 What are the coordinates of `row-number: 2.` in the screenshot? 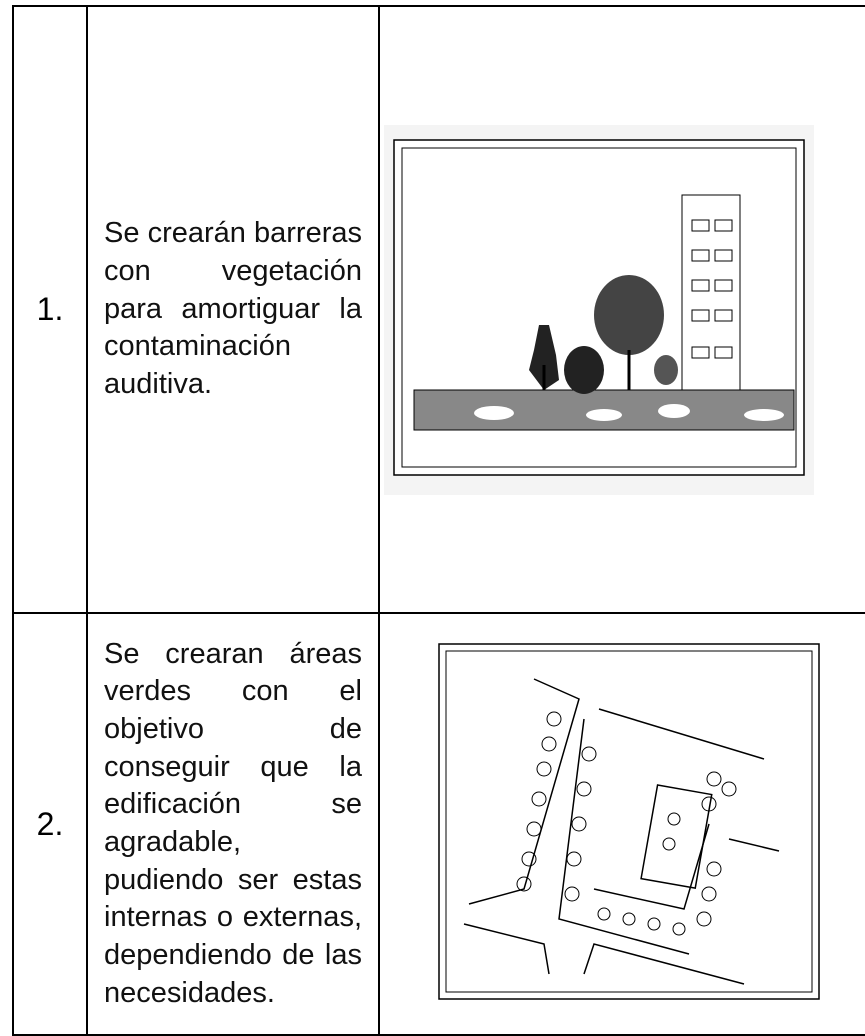 It's located at (50, 824).